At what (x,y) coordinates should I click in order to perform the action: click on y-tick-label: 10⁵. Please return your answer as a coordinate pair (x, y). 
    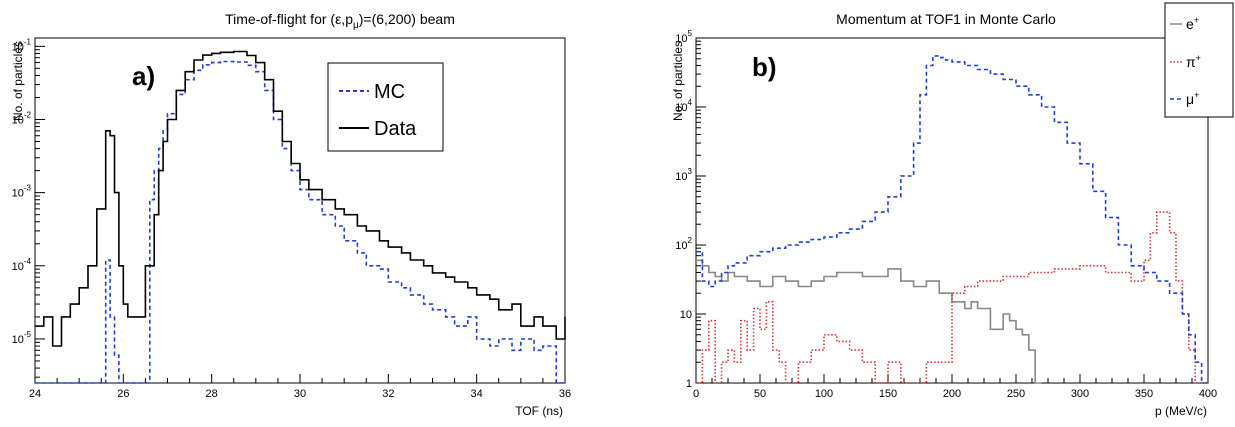
    Looking at the image, I should click on (683, 37).